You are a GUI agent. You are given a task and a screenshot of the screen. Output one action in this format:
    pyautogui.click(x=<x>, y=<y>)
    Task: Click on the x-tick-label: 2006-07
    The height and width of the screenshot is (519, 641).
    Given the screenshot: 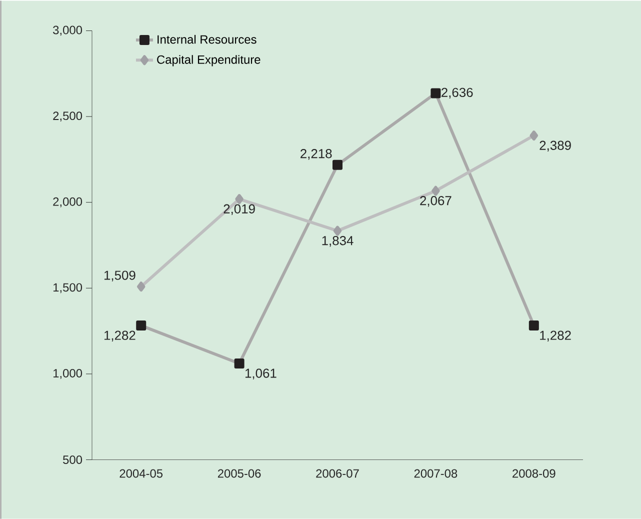 What is the action you would take?
    pyautogui.click(x=337, y=473)
    